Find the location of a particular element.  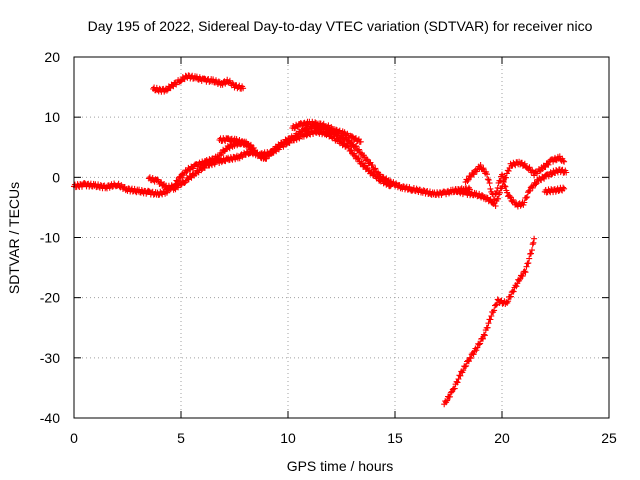

series-right-upper is located at coordinates (515, 181).